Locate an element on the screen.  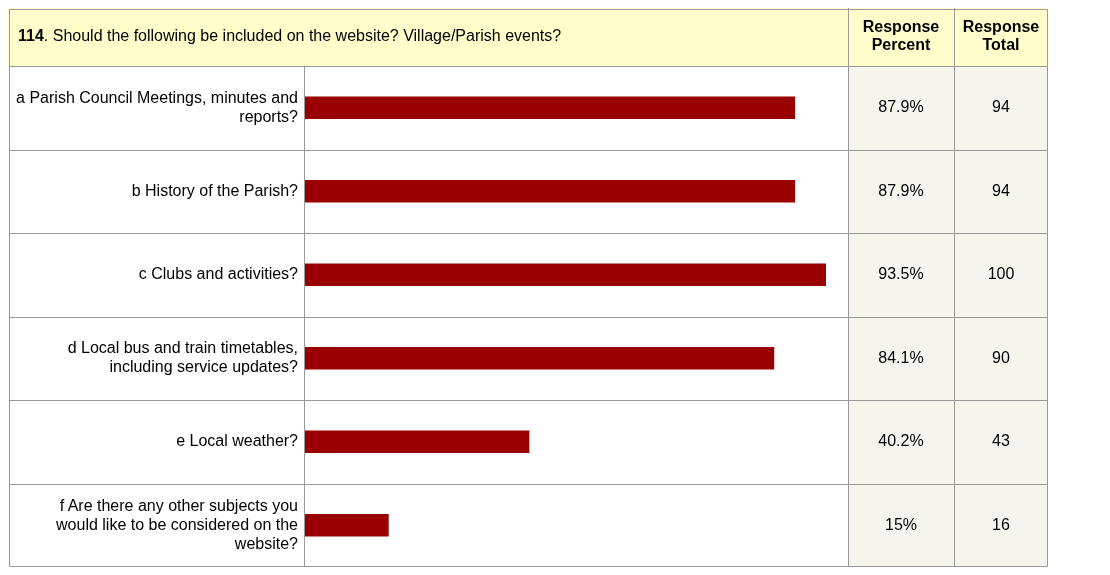
y-tick-label: b History of the Parish? is located at coordinates (215, 190).